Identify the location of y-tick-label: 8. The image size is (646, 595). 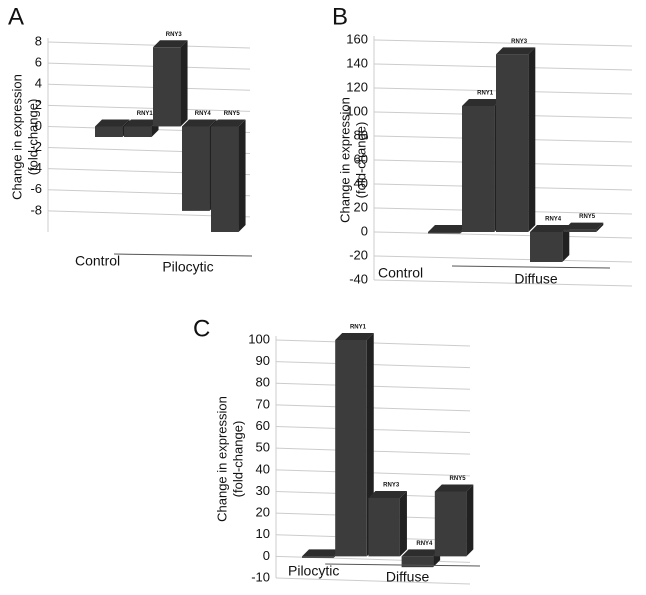
(38, 40).